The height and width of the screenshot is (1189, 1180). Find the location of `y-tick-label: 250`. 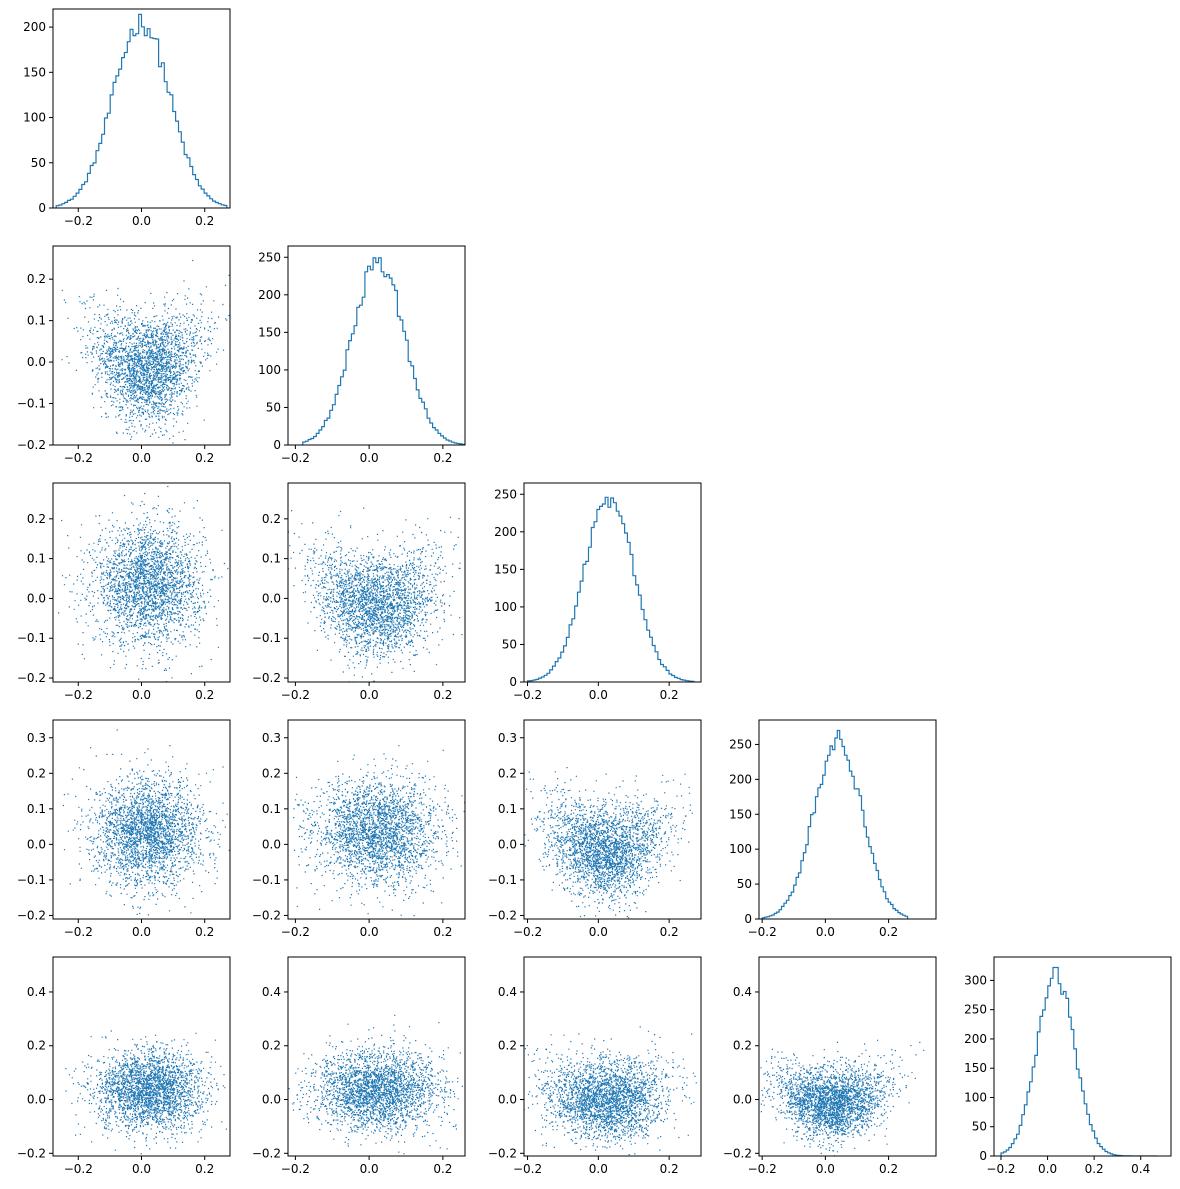

y-tick-label: 250 is located at coordinates (269, 257).